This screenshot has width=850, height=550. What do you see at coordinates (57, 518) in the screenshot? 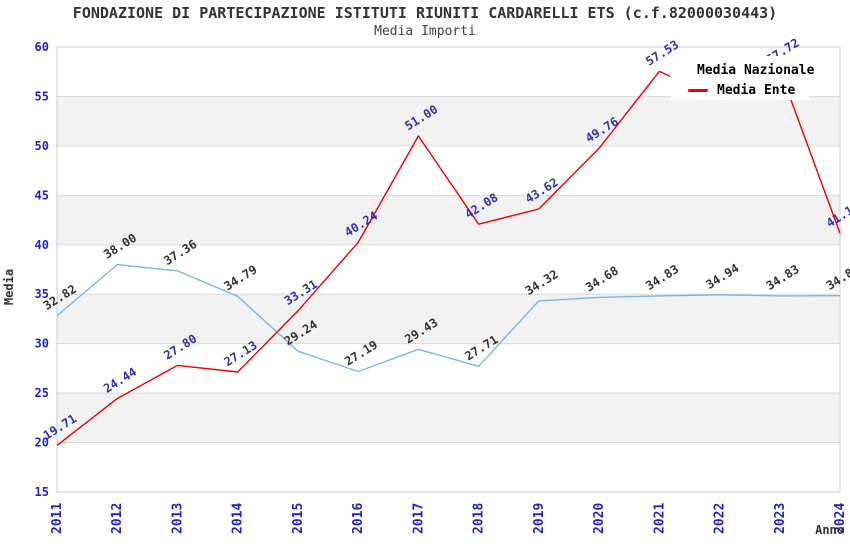
I see `x-tick-label: 2011` at bounding box center [57, 518].